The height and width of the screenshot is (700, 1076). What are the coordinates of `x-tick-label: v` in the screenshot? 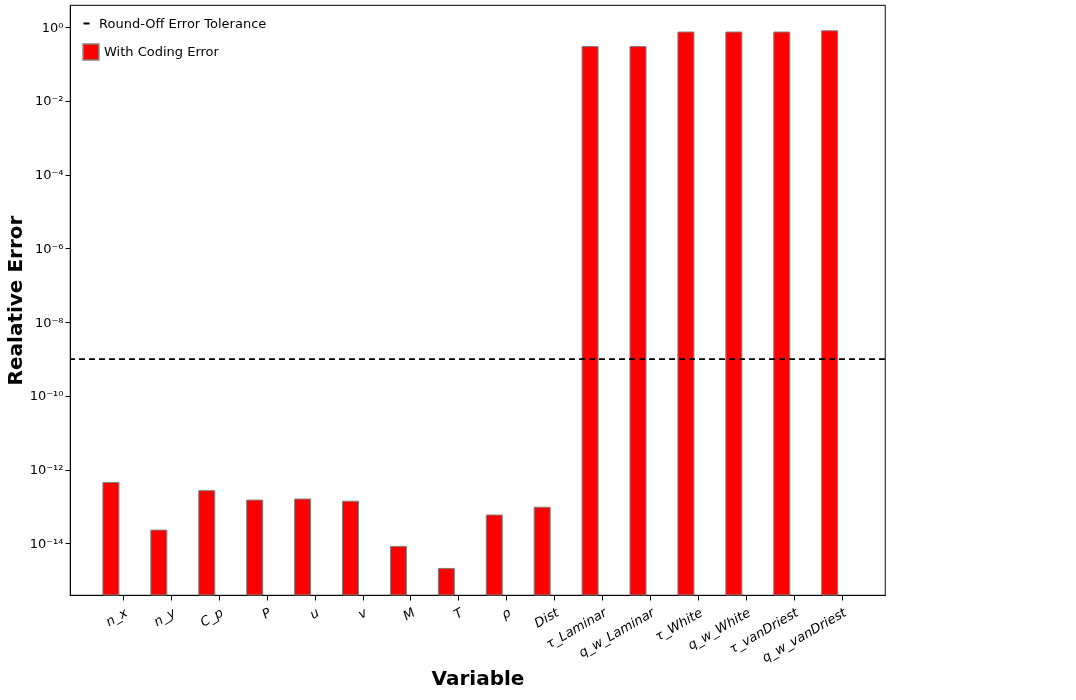 It's located at (362, 613).